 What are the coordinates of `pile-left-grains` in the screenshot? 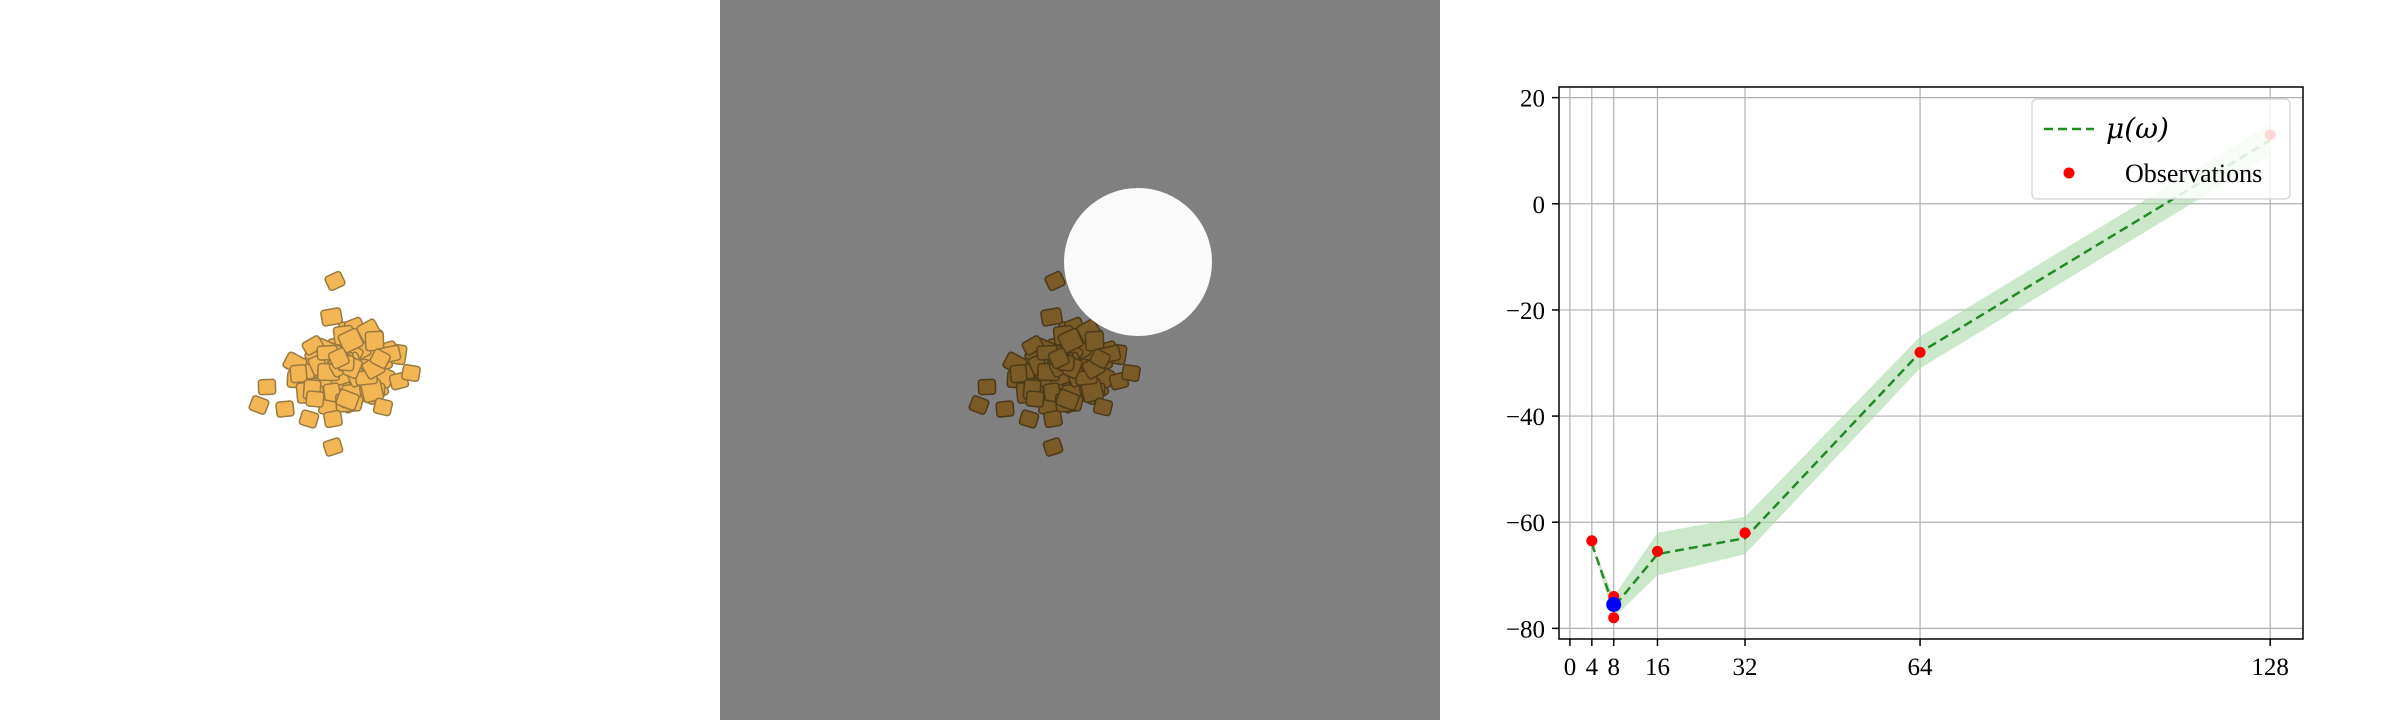 It's located at (334, 363).